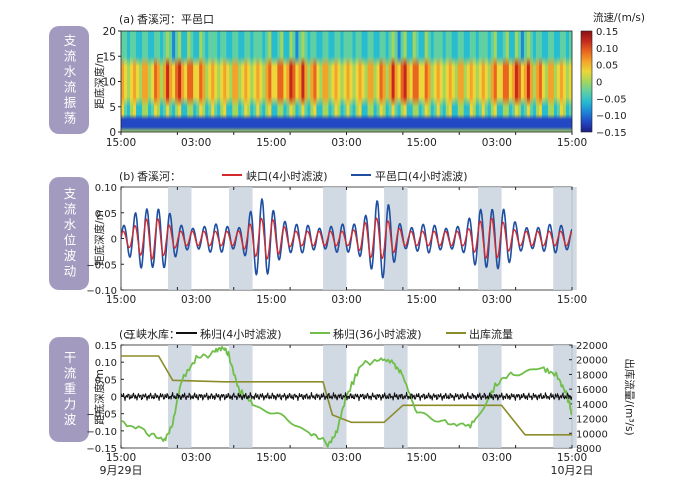 This screenshot has width=687, height=487. What do you see at coordinates (99, 81) in the screenshot?
I see `panel-a-ylabel: 距底深度/m` at bounding box center [99, 81].